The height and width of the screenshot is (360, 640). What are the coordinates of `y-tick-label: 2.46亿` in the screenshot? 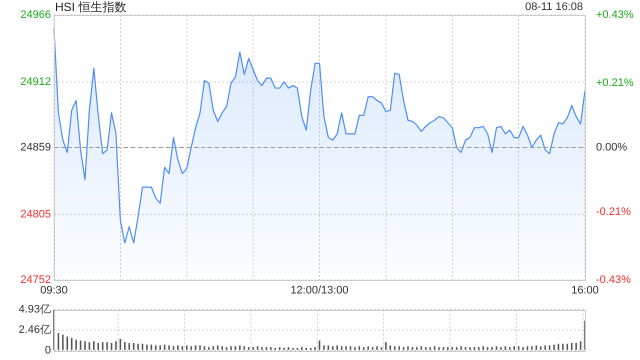 It's located at (34, 330).